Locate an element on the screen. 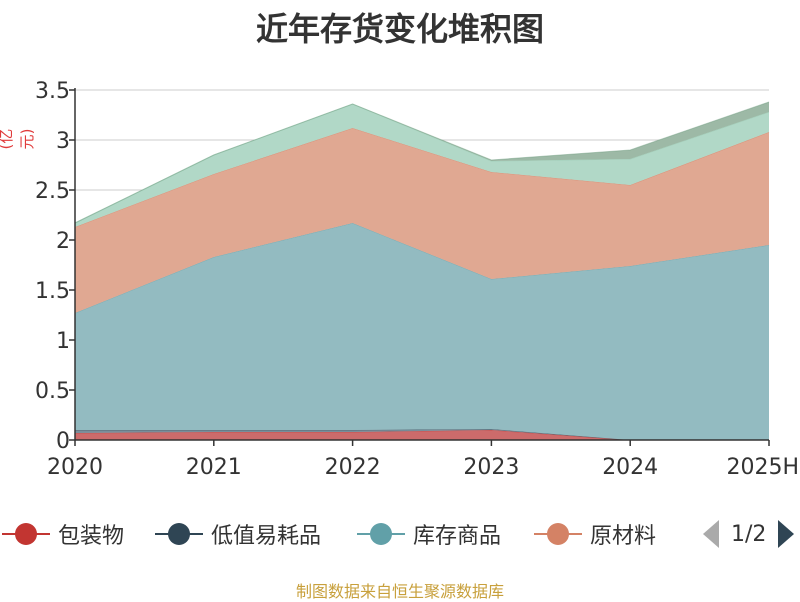 This screenshot has width=800, height=602. page-title: 近年存货变化堆积图 is located at coordinates (399, 29).